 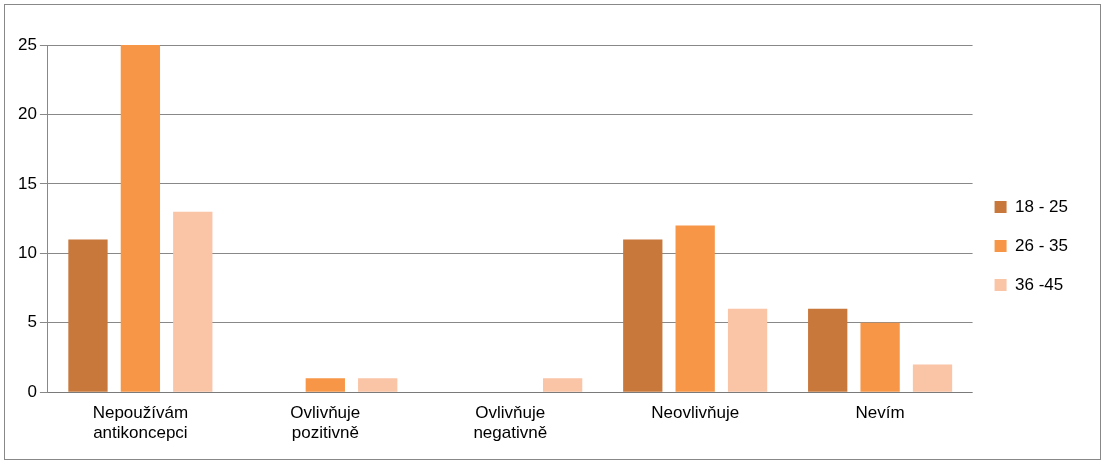 I want to click on legend-label: 18 - 25, so click(x=1042, y=206).